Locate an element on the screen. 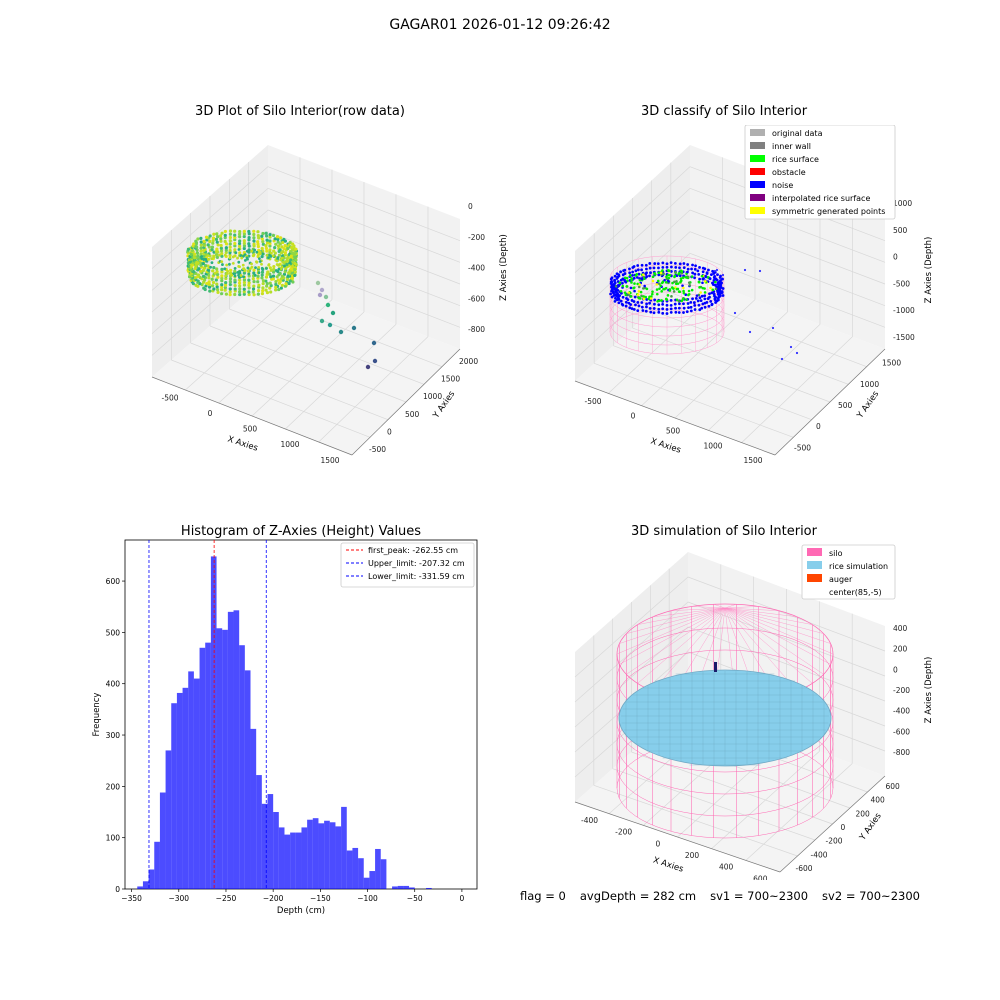  grid-line is located at coordinates (631, 627).